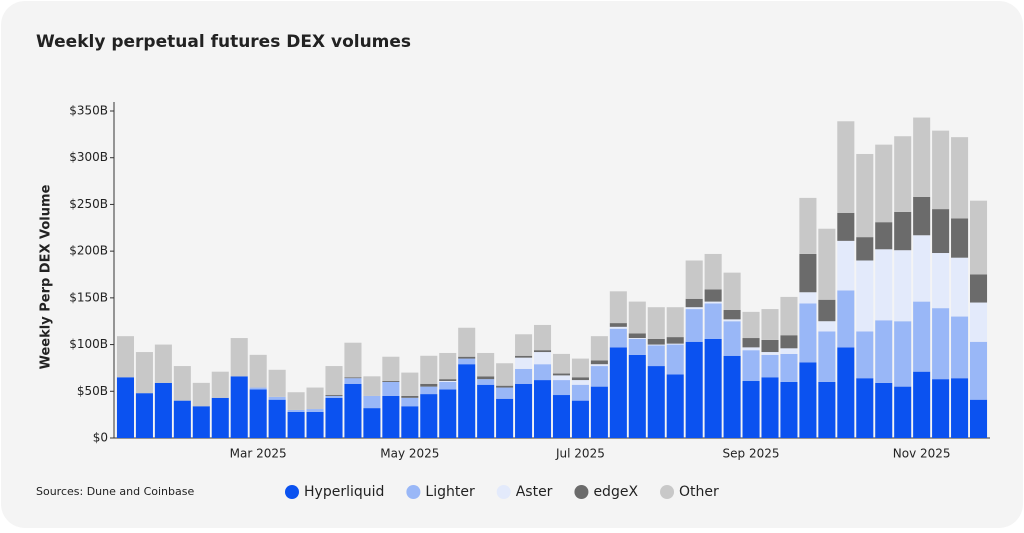  I want to click on y-tick-label: $200B, so click(88, 251).